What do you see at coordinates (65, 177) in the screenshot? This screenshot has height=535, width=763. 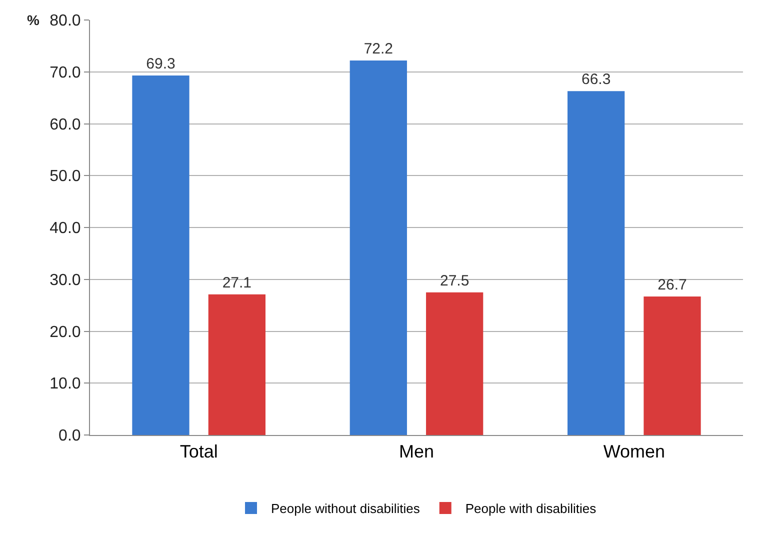 I see `y-tick-label: 50.0` at bounding box center [65, 177].